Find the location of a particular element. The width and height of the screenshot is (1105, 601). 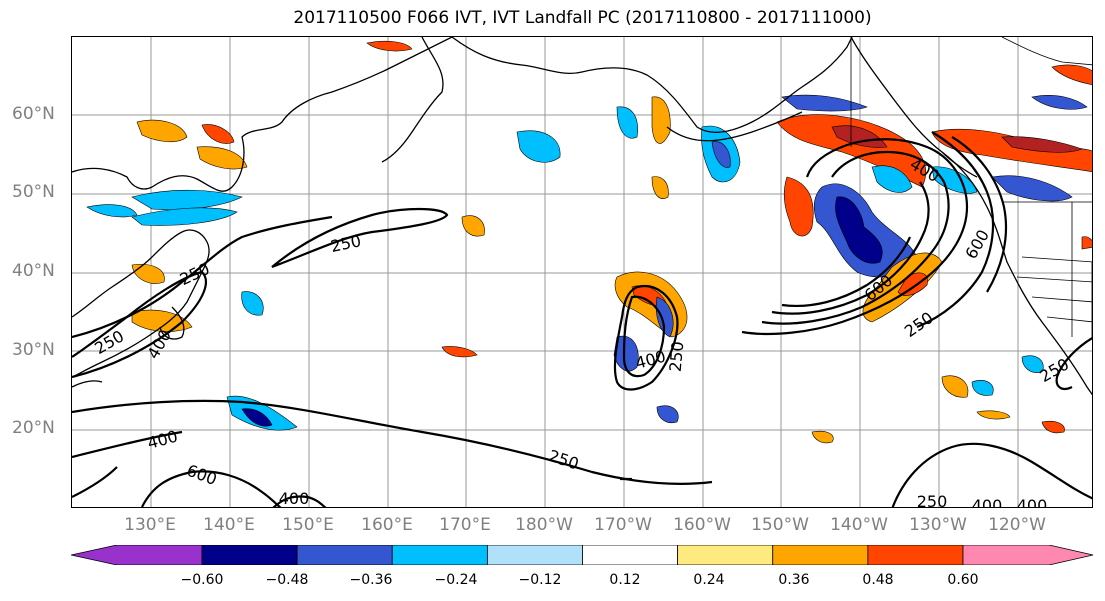

lat-label: 40°N is located at coordinates (33, 271).